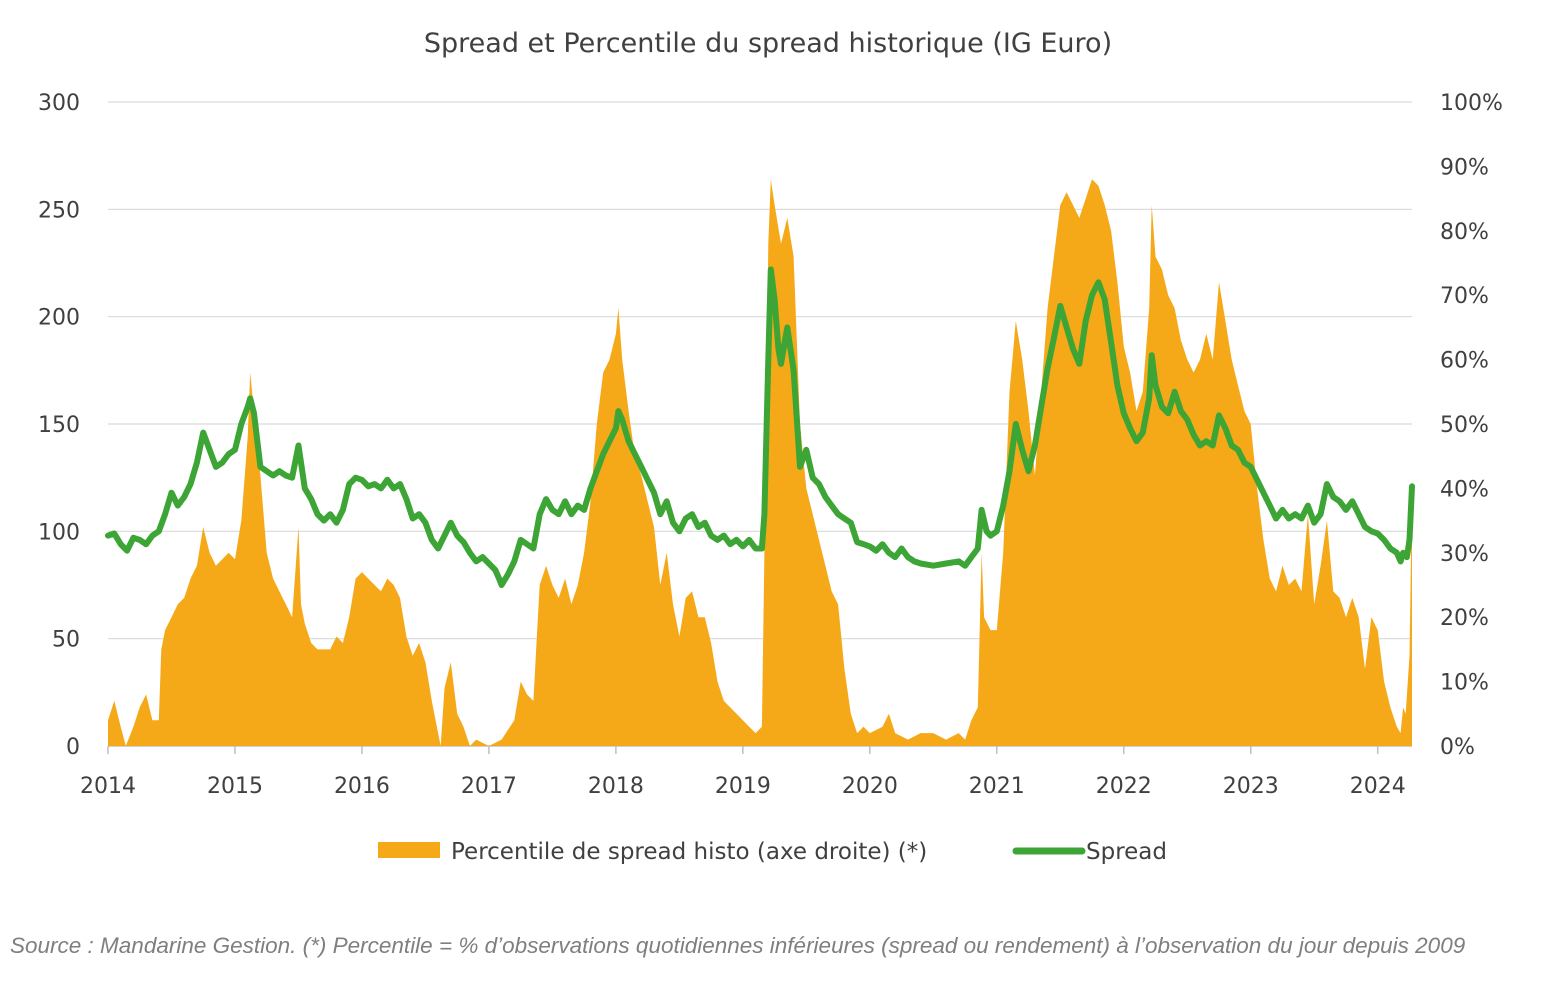 The image size is (1560, 1006). What do you see at coordinates (362, 786) in the screenshot?
I see `x-tick-label: 2016` at bounding box center [362, 786].